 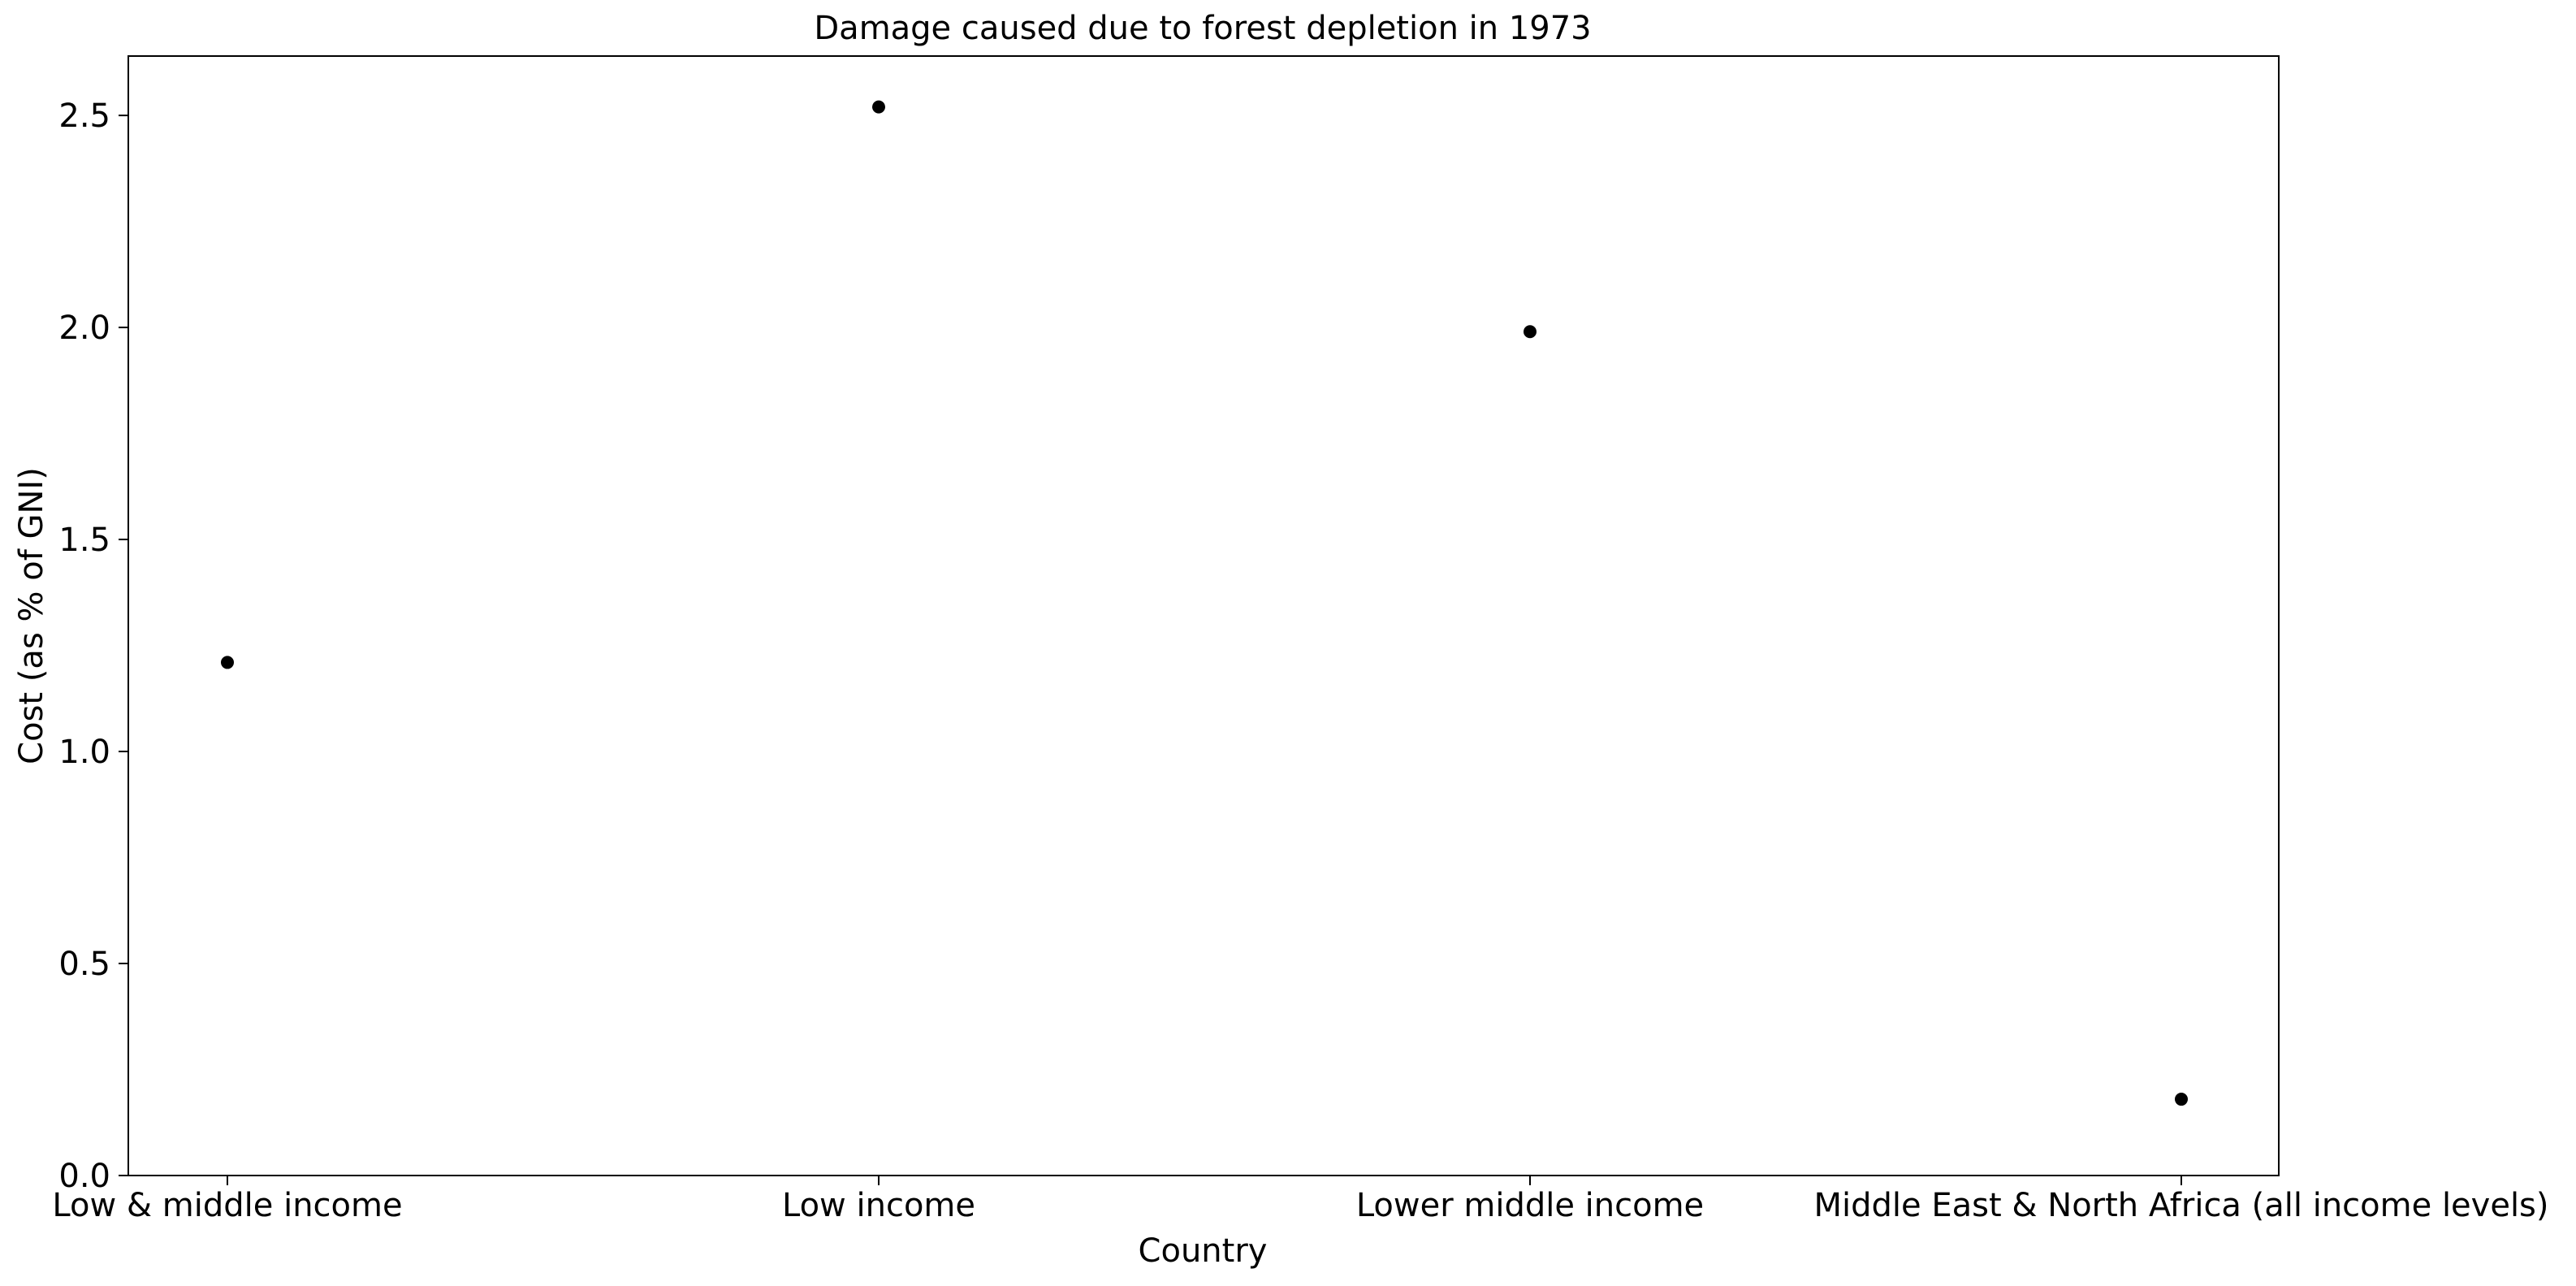 I want to click on x-axis-label: Country, so click(x=1204, y=1251).